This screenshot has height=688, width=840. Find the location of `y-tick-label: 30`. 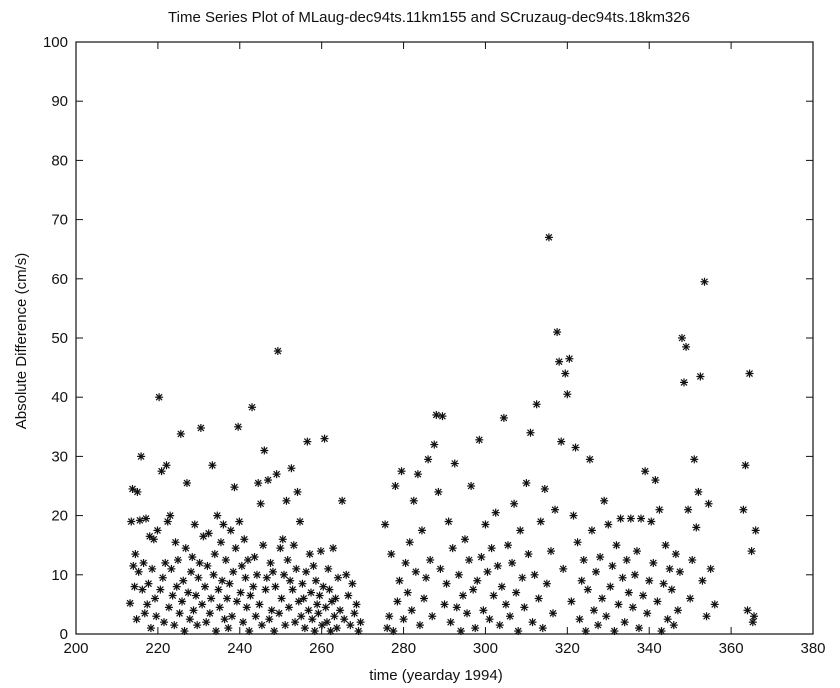

y-tick-label: 30 is located at coordinates (59, 456).